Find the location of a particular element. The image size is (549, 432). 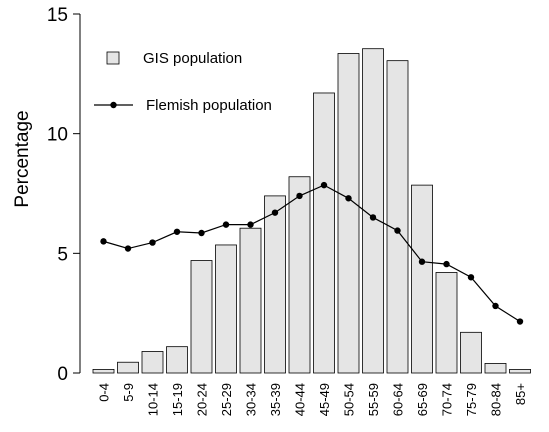

legend-marker is located at coordinates (113, 105).